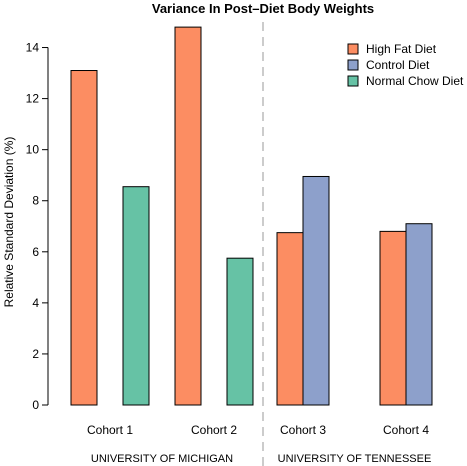 This screenshot has width=467, height=466. What do you see at coordinates (214, 430) in the screenshot?
I see `x-tick-label: Cohort 2` at bounding box center [214, 430].